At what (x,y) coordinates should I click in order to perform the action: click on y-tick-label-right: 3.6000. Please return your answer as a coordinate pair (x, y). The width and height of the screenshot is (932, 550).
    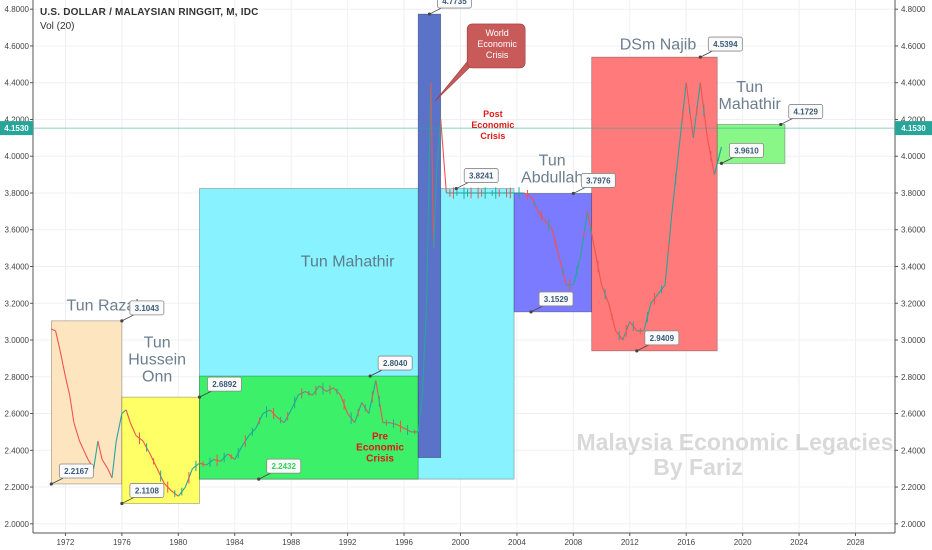
    Looking at the image, I should click on (913, 230).